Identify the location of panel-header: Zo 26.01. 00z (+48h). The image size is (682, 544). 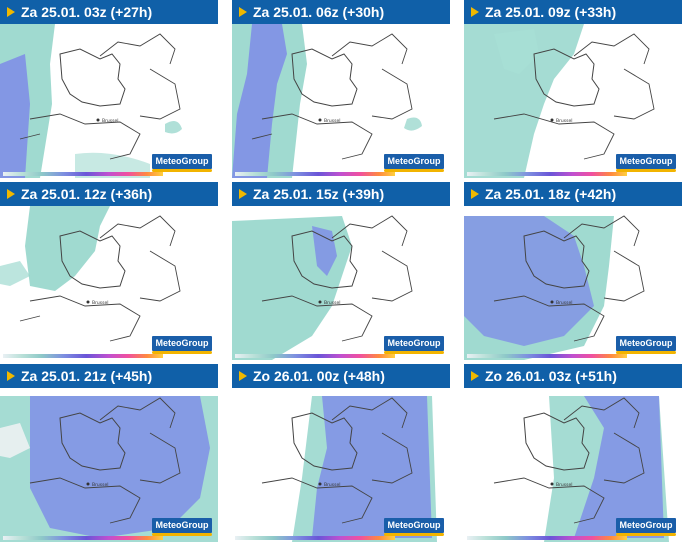
(341, 376).